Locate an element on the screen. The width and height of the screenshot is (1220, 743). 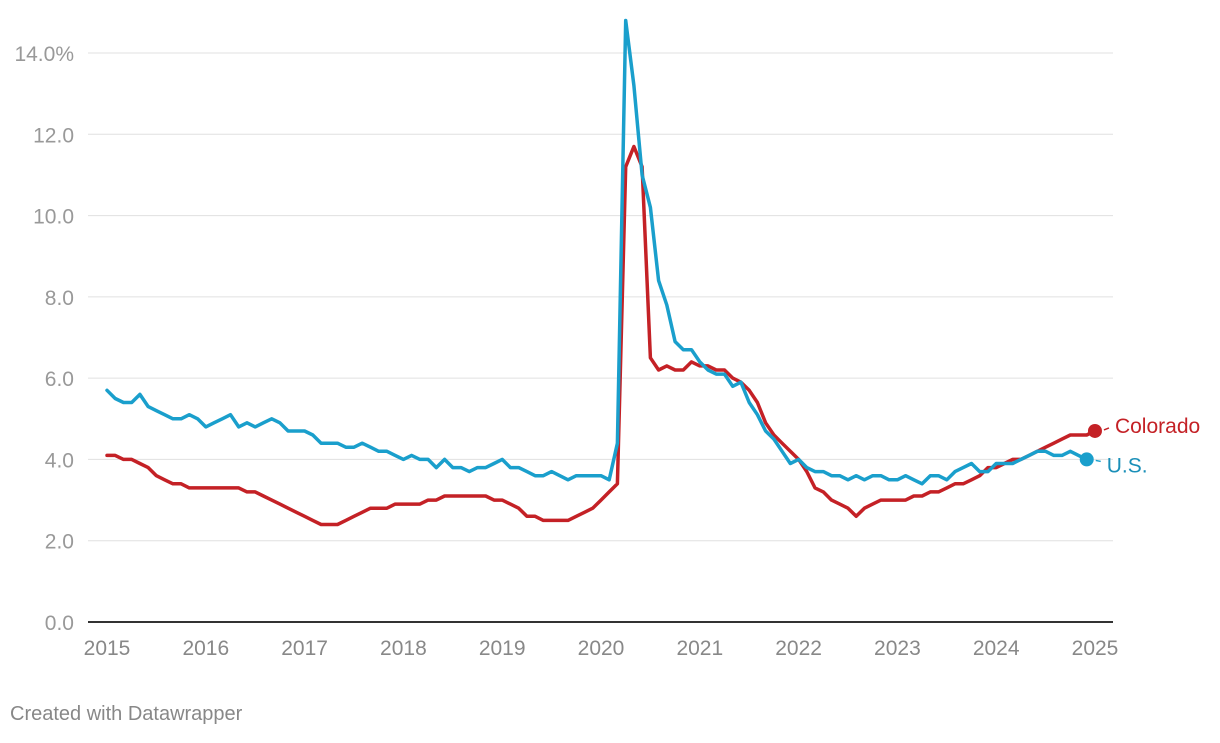
y-tick-label: 12.0 is located at coordinates (53, 135).